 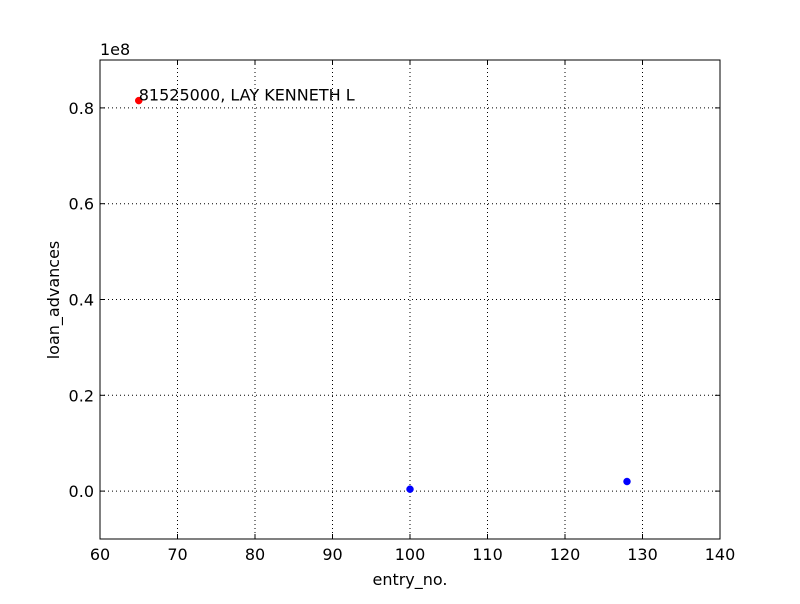 I want to click on x-tick-label: 90, so click(x=332, y=554).